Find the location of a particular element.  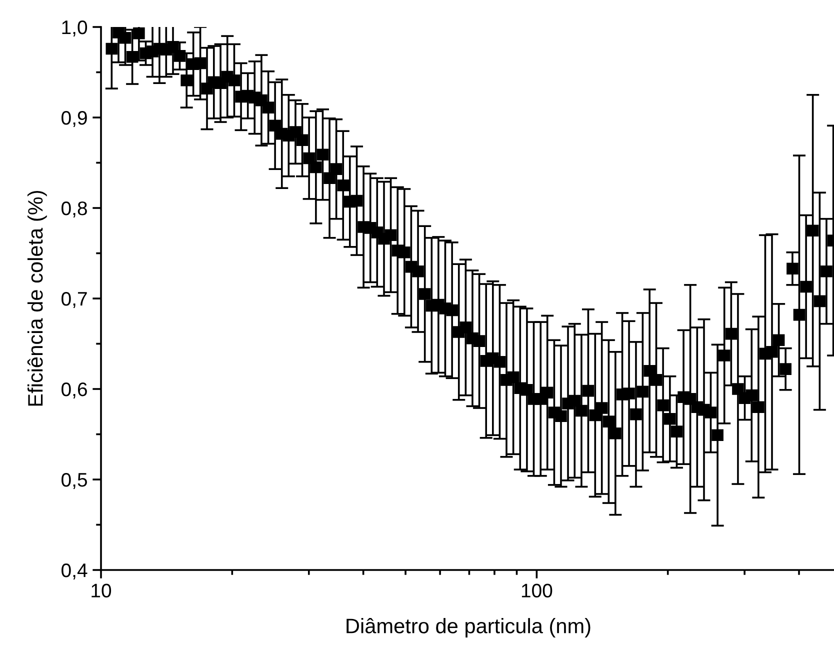

x-tick-label: 100 is located at coordinates (537, 591).